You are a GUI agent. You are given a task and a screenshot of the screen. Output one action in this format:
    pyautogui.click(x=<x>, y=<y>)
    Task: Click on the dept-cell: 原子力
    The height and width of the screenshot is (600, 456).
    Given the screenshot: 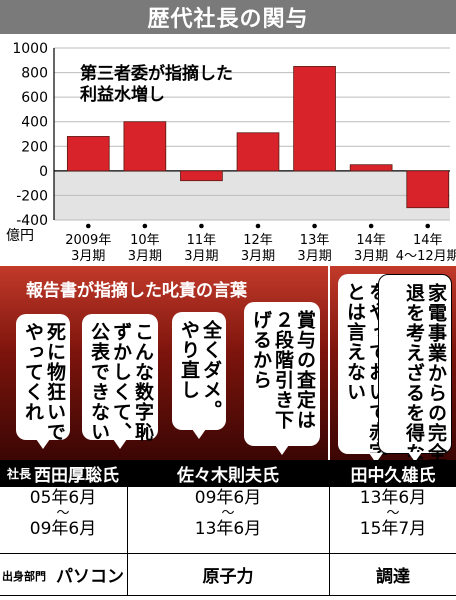 What is the action you would take?
    pyautogui.click(x=228, y=576)
    